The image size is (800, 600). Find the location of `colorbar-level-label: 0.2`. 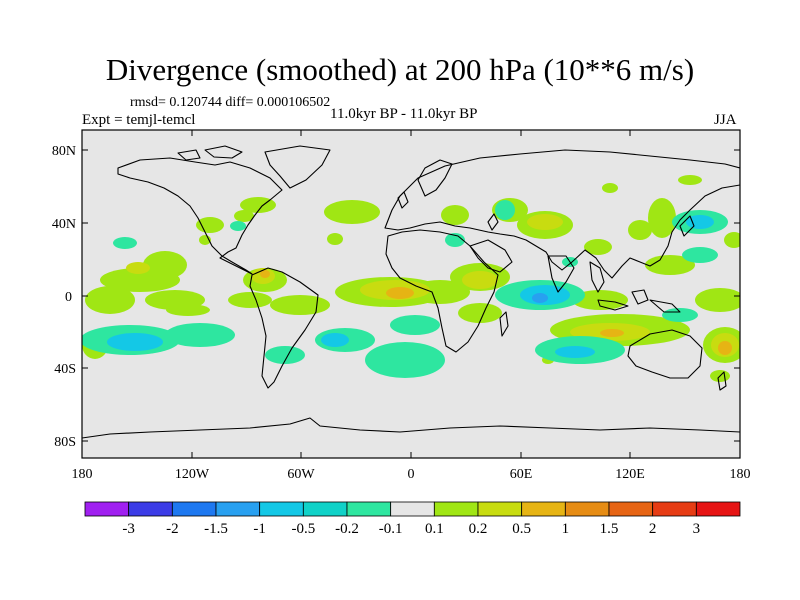

colorbar-level-label: 0.2 is located at coordinates (478, 529).